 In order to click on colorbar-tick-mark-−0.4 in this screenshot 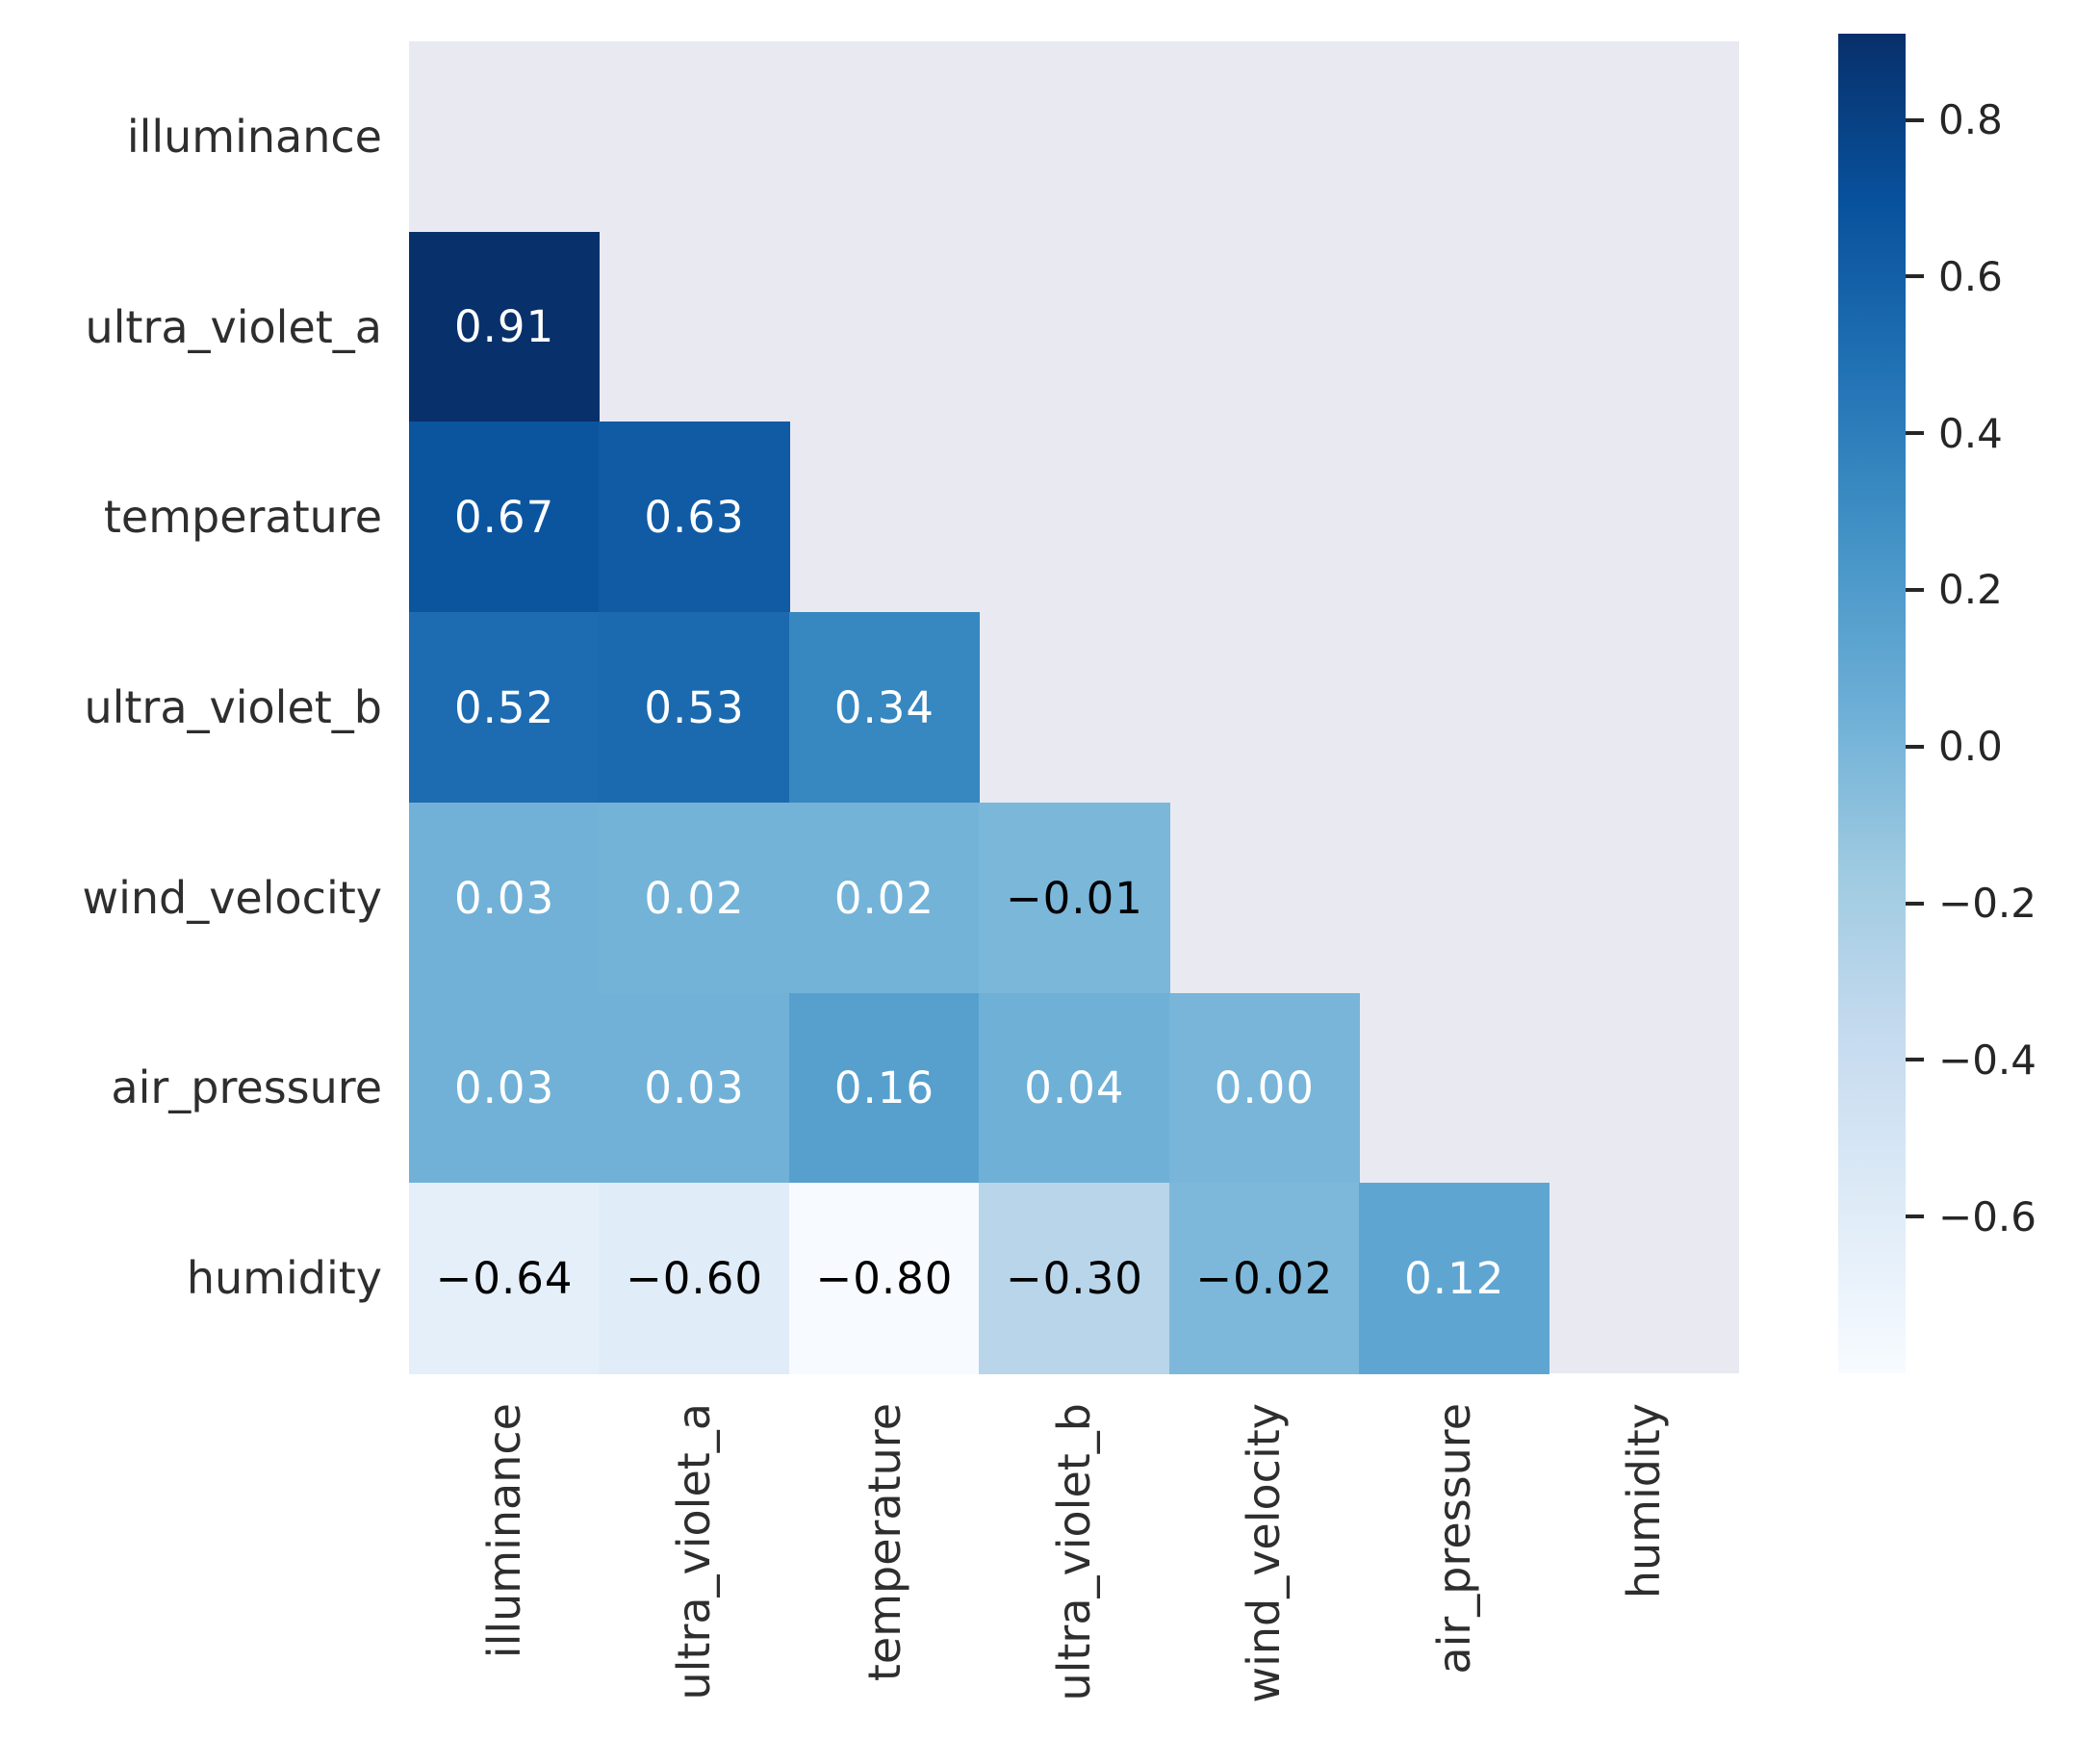, I will do `click(1915, 1060)`.